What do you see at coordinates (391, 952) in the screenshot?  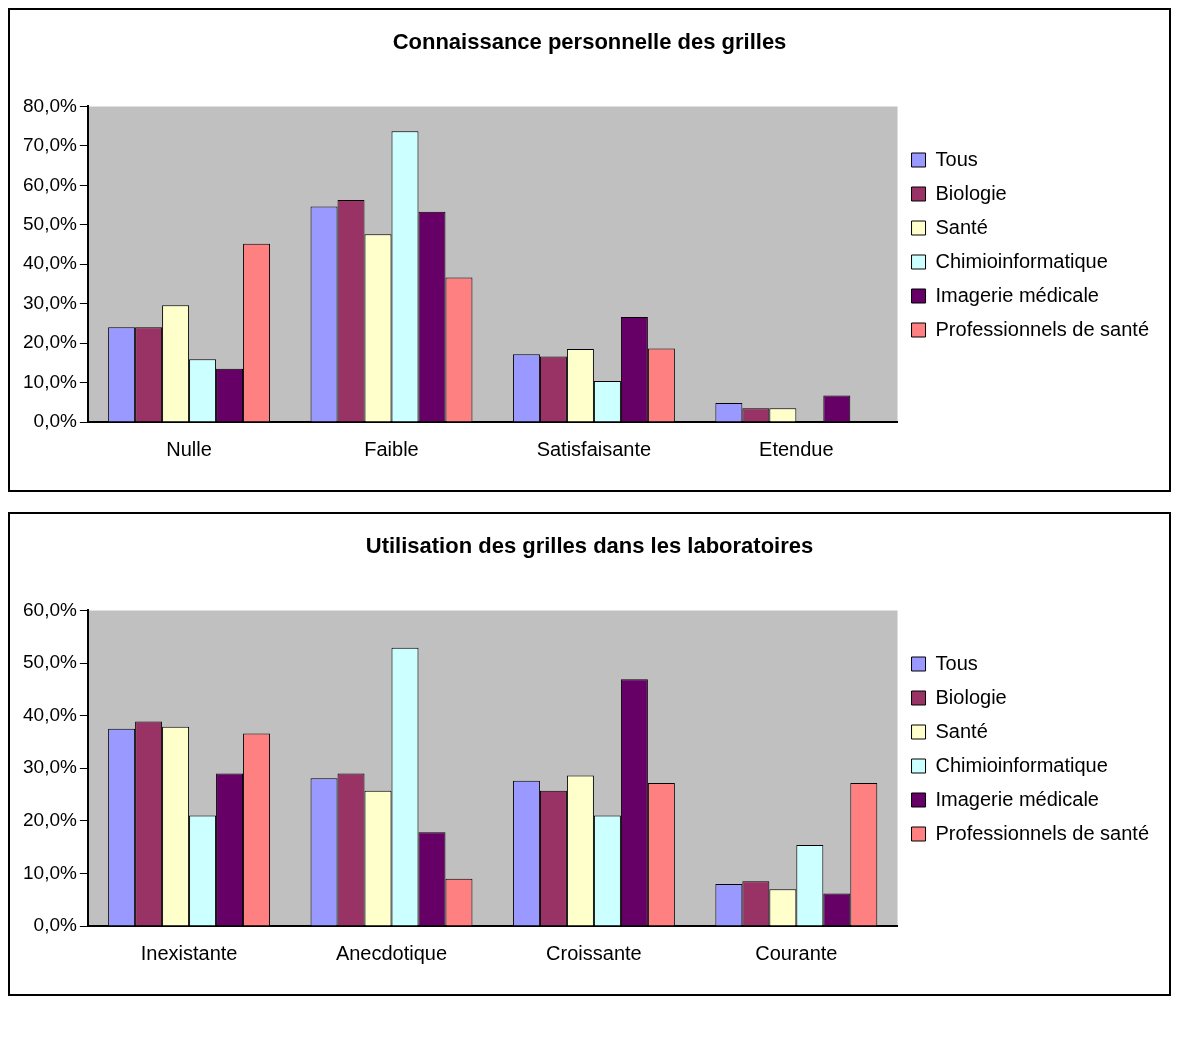 I see `x-tick-label: Anecdotique` at bounding box center [391, 952].